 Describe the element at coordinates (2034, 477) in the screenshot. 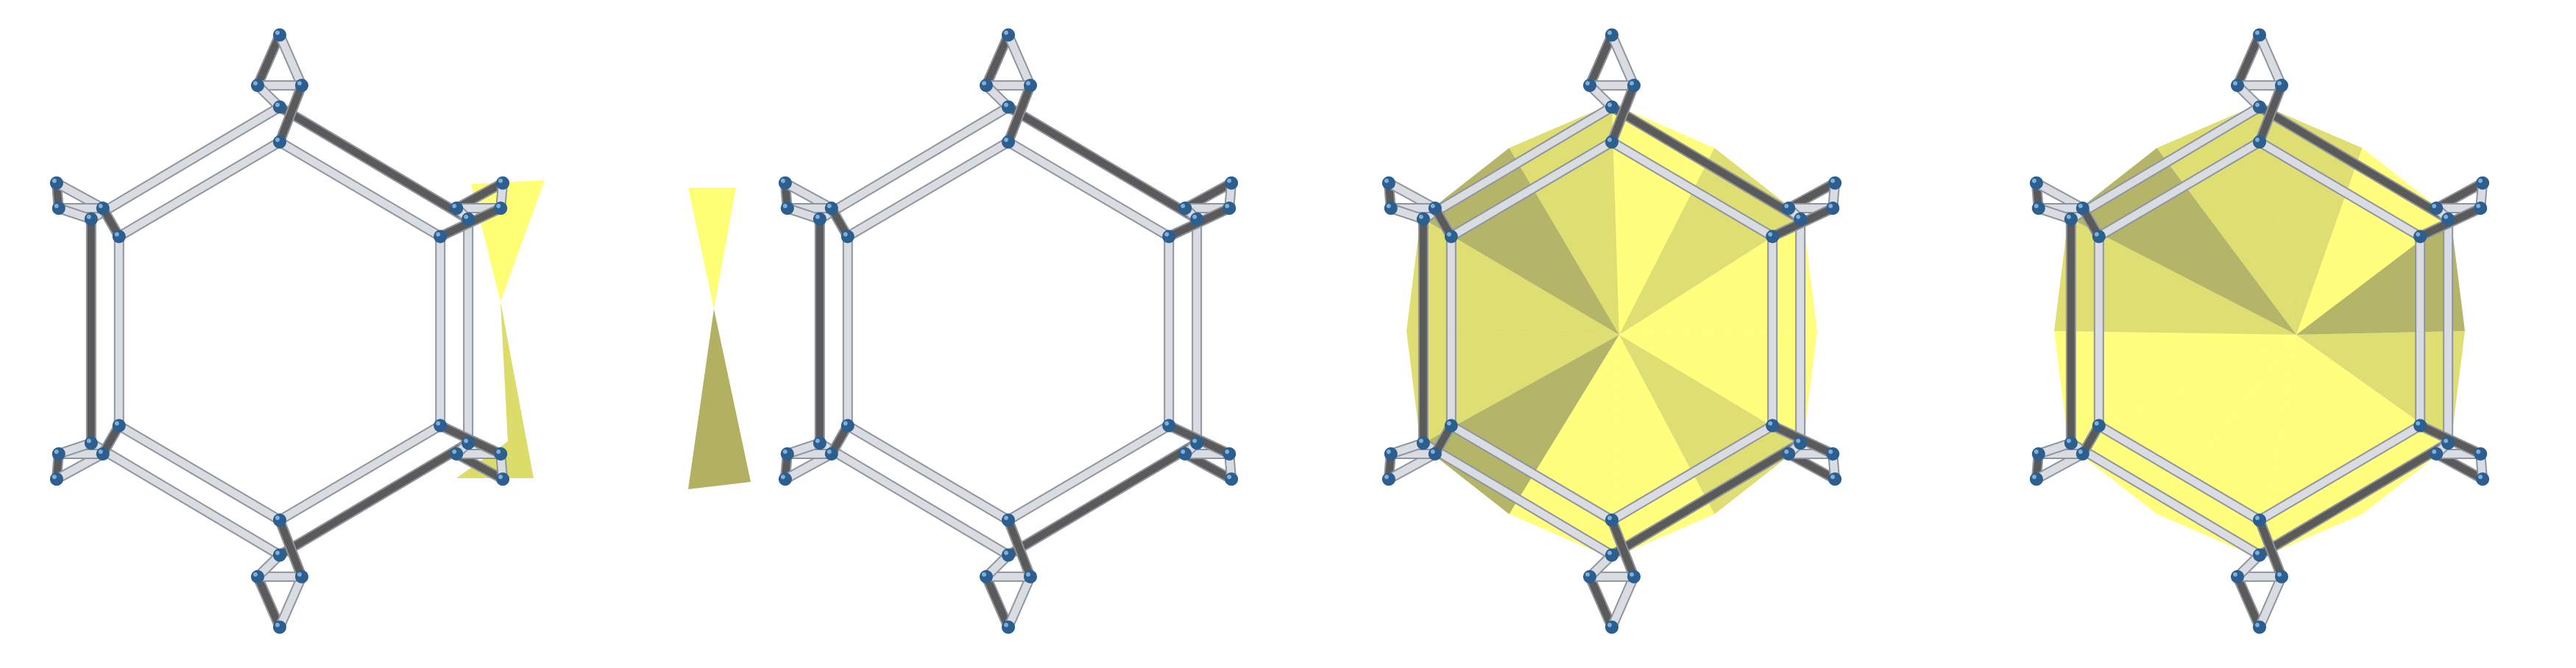

I see `node-tip-4-highlight` at that location.